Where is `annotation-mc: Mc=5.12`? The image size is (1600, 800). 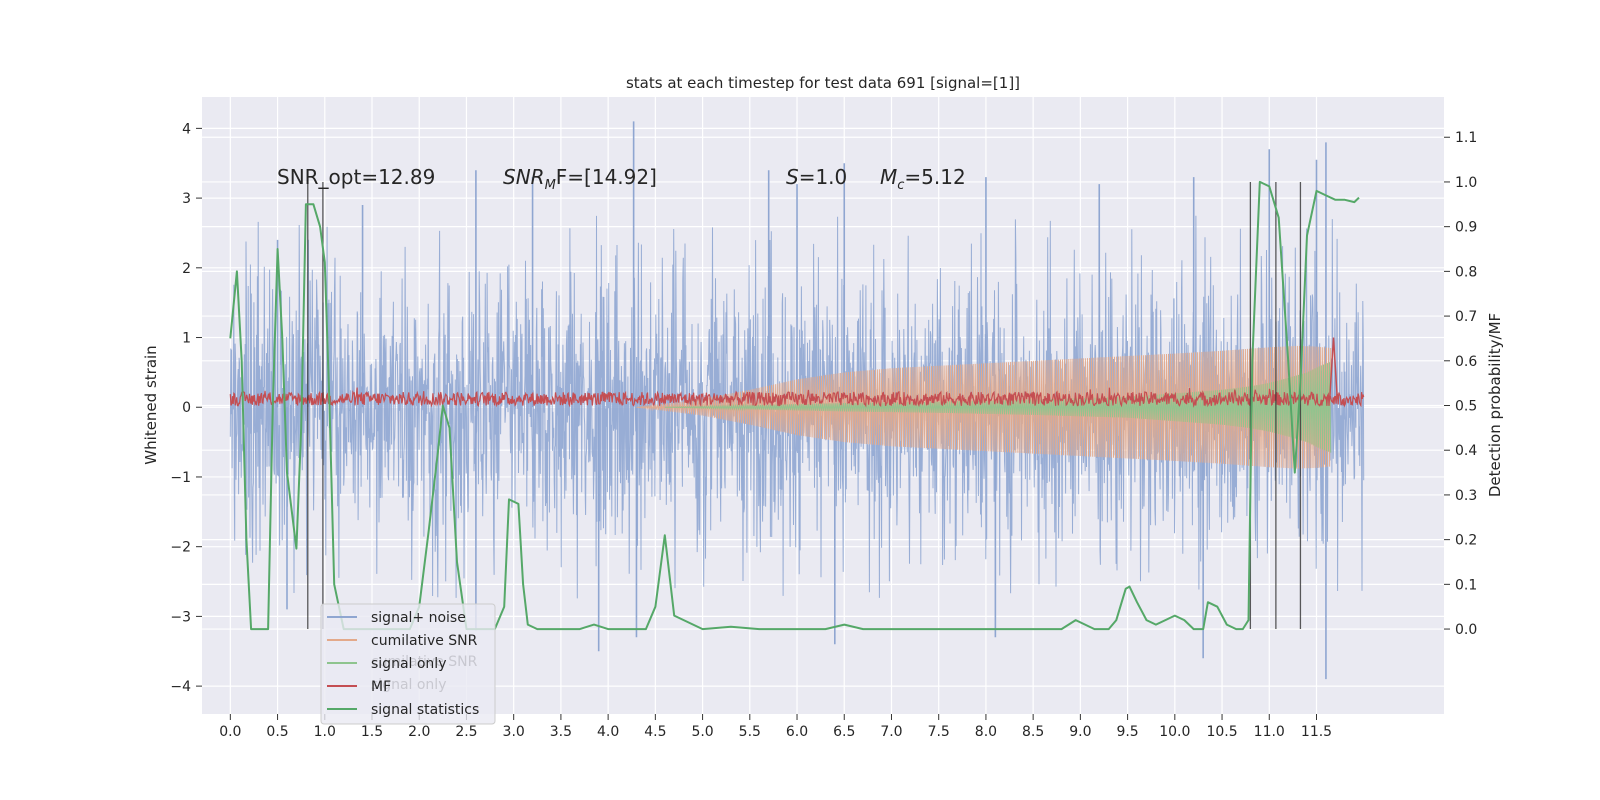 annotation-mc: Mc=5.12 is located at coordinates (923, 179).